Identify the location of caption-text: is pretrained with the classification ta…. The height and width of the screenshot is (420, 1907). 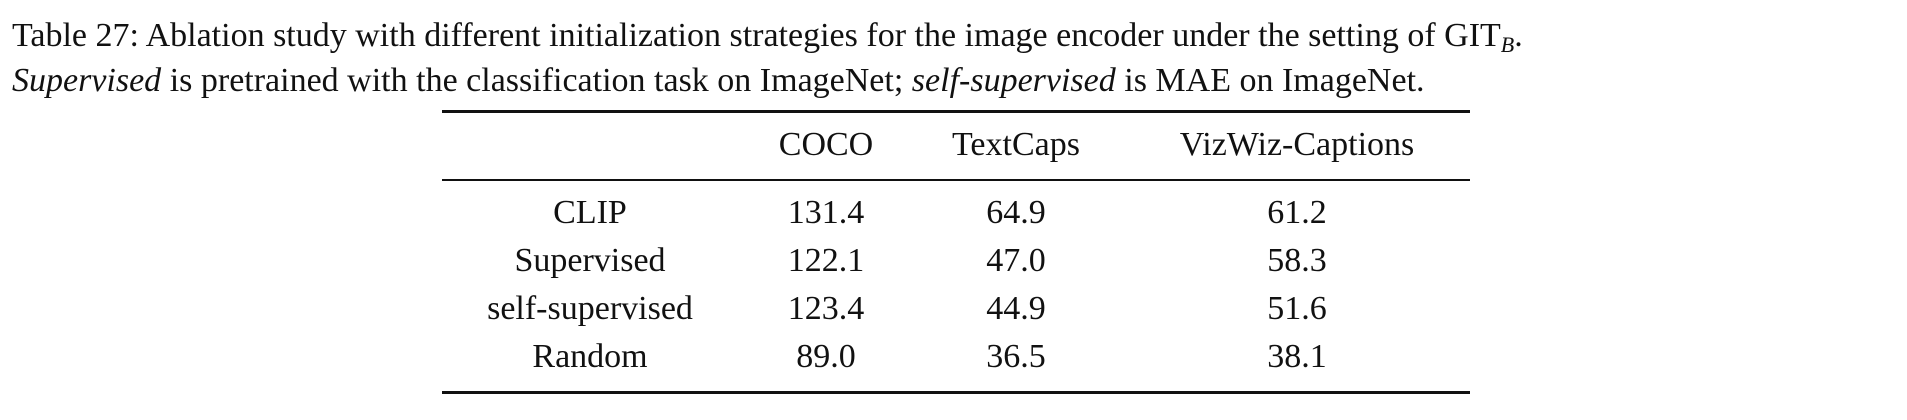
(536, 80).